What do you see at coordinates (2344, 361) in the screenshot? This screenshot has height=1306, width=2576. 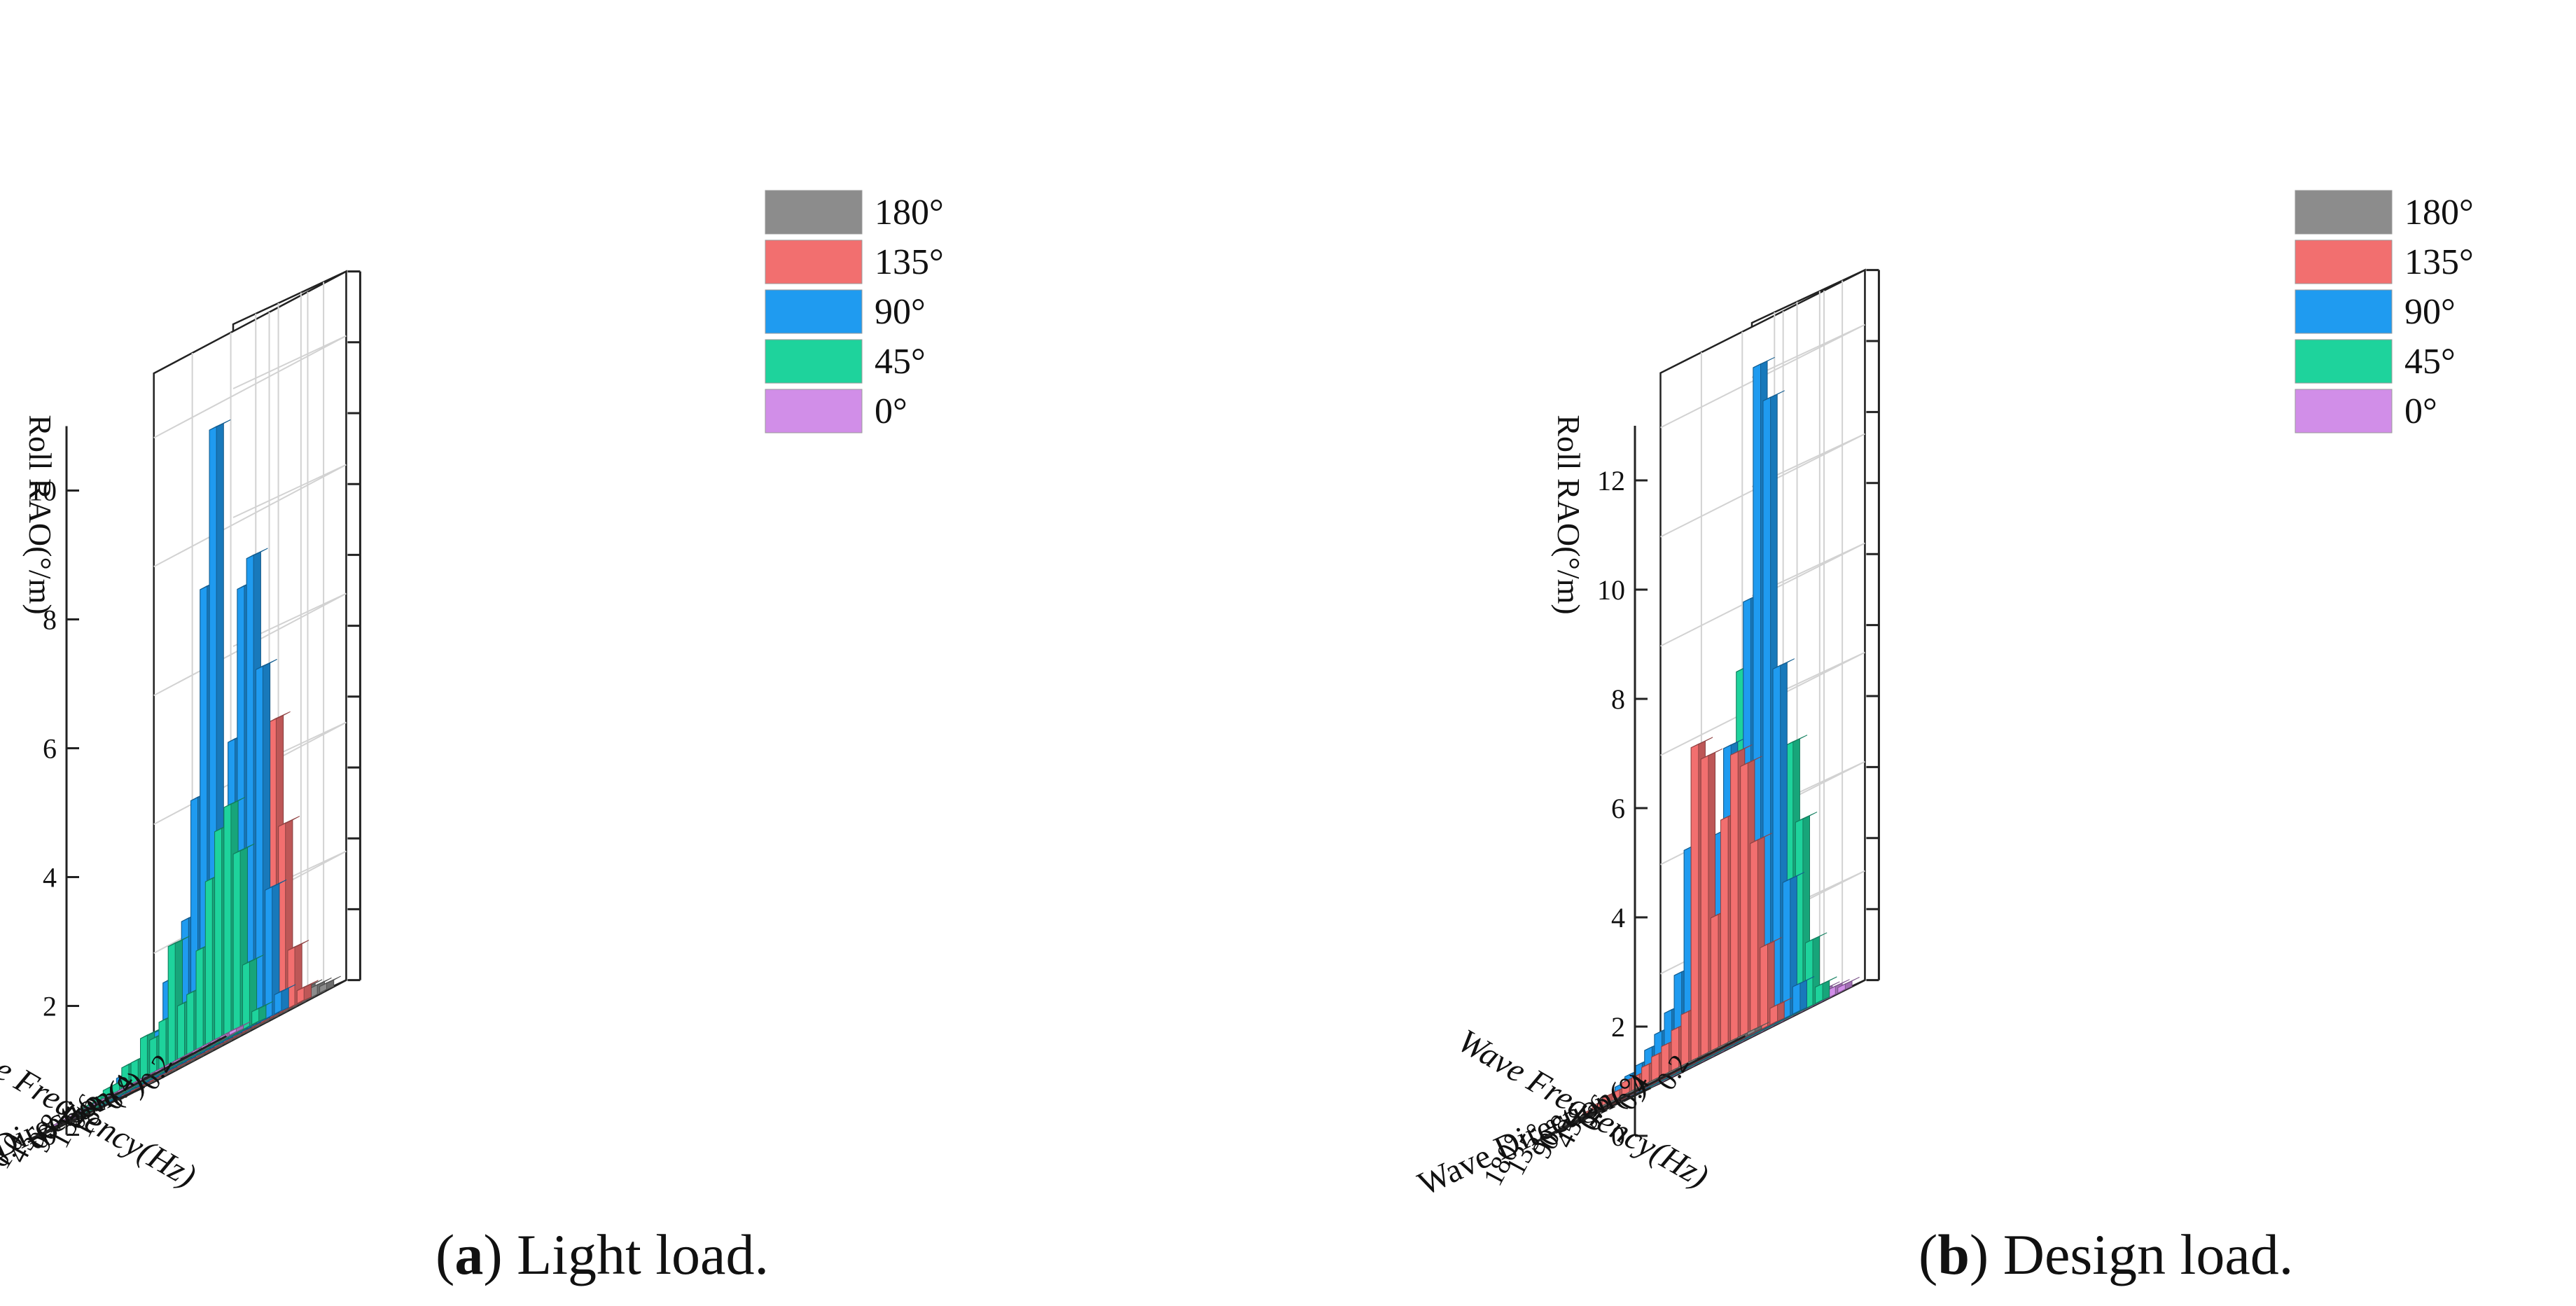 I see `legend-swatch-45deg` at bounding box center [2344, 361].